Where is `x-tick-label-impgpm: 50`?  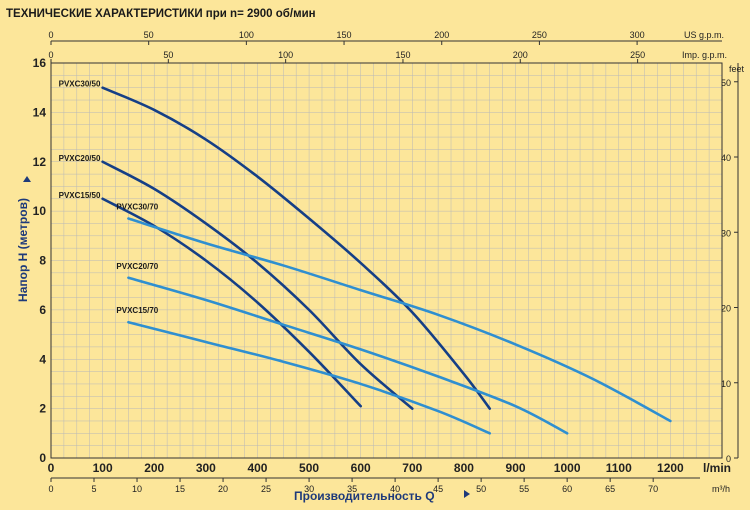
x-tick-label-impgpm: 50 is located at coordinates (168, 55).